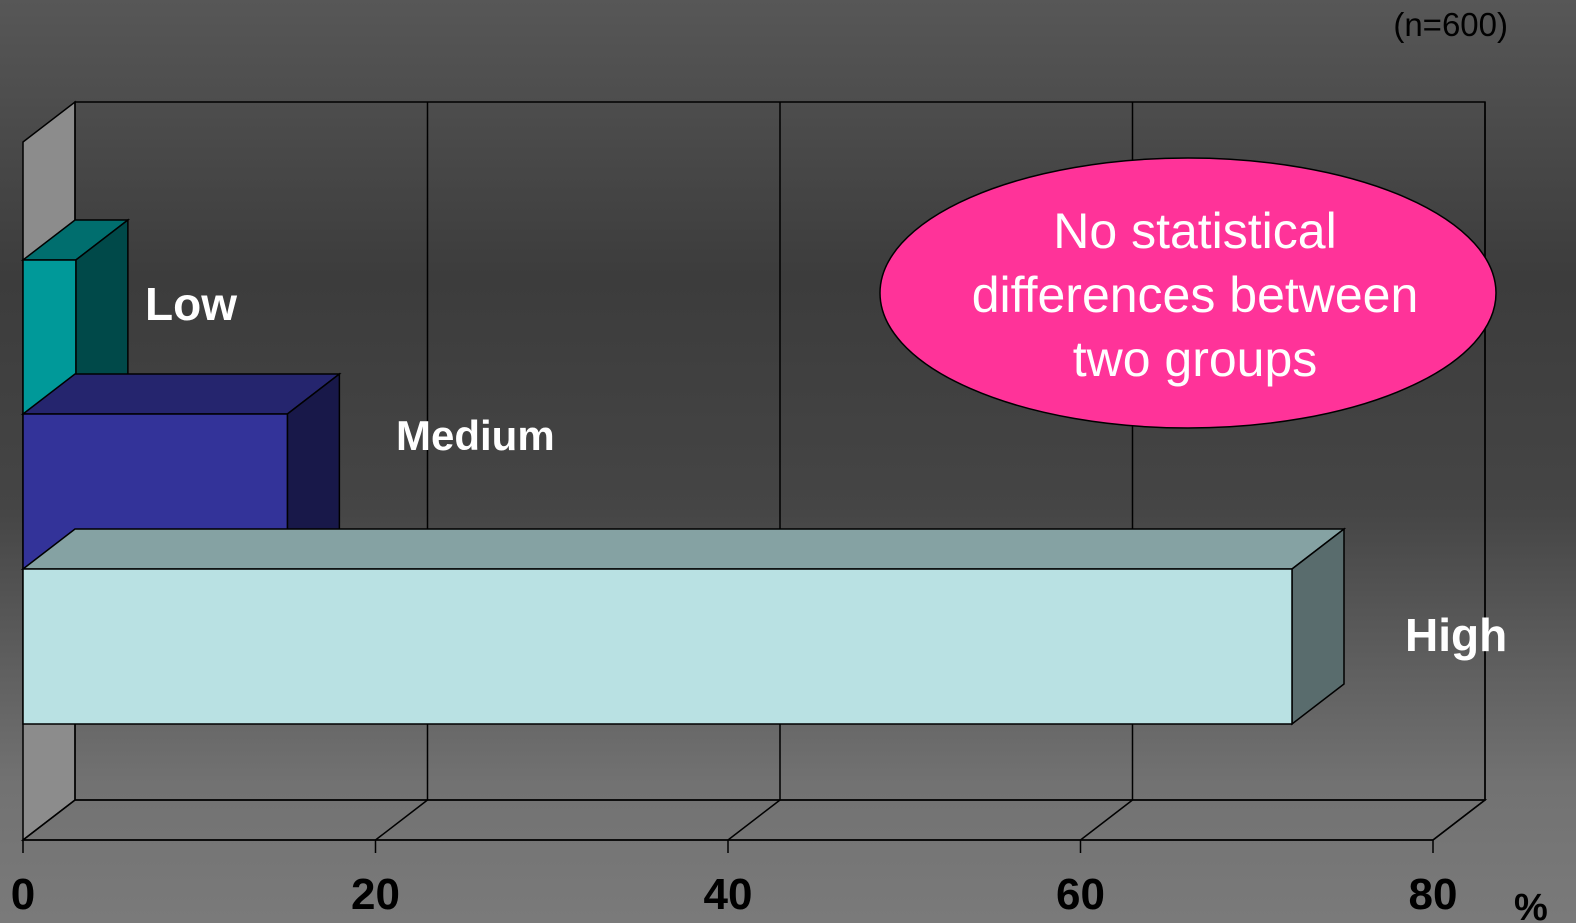 Image resolution: width=1576 pixels, height=923 pixels. What do you see at coordinates (1433, 894) in the screenshot?
I see `x-tick-label: 80` at bounding box center [1433, 894].